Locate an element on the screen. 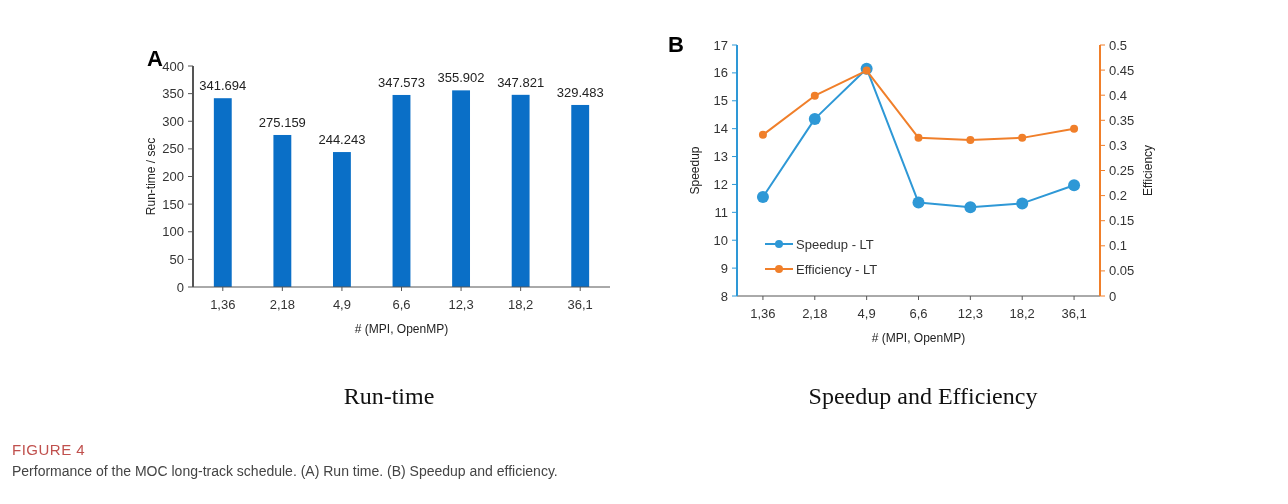 This screenshot has width=1288, height=504. y2-tick-label: 0.45 is located at coordinates (1122, 70).